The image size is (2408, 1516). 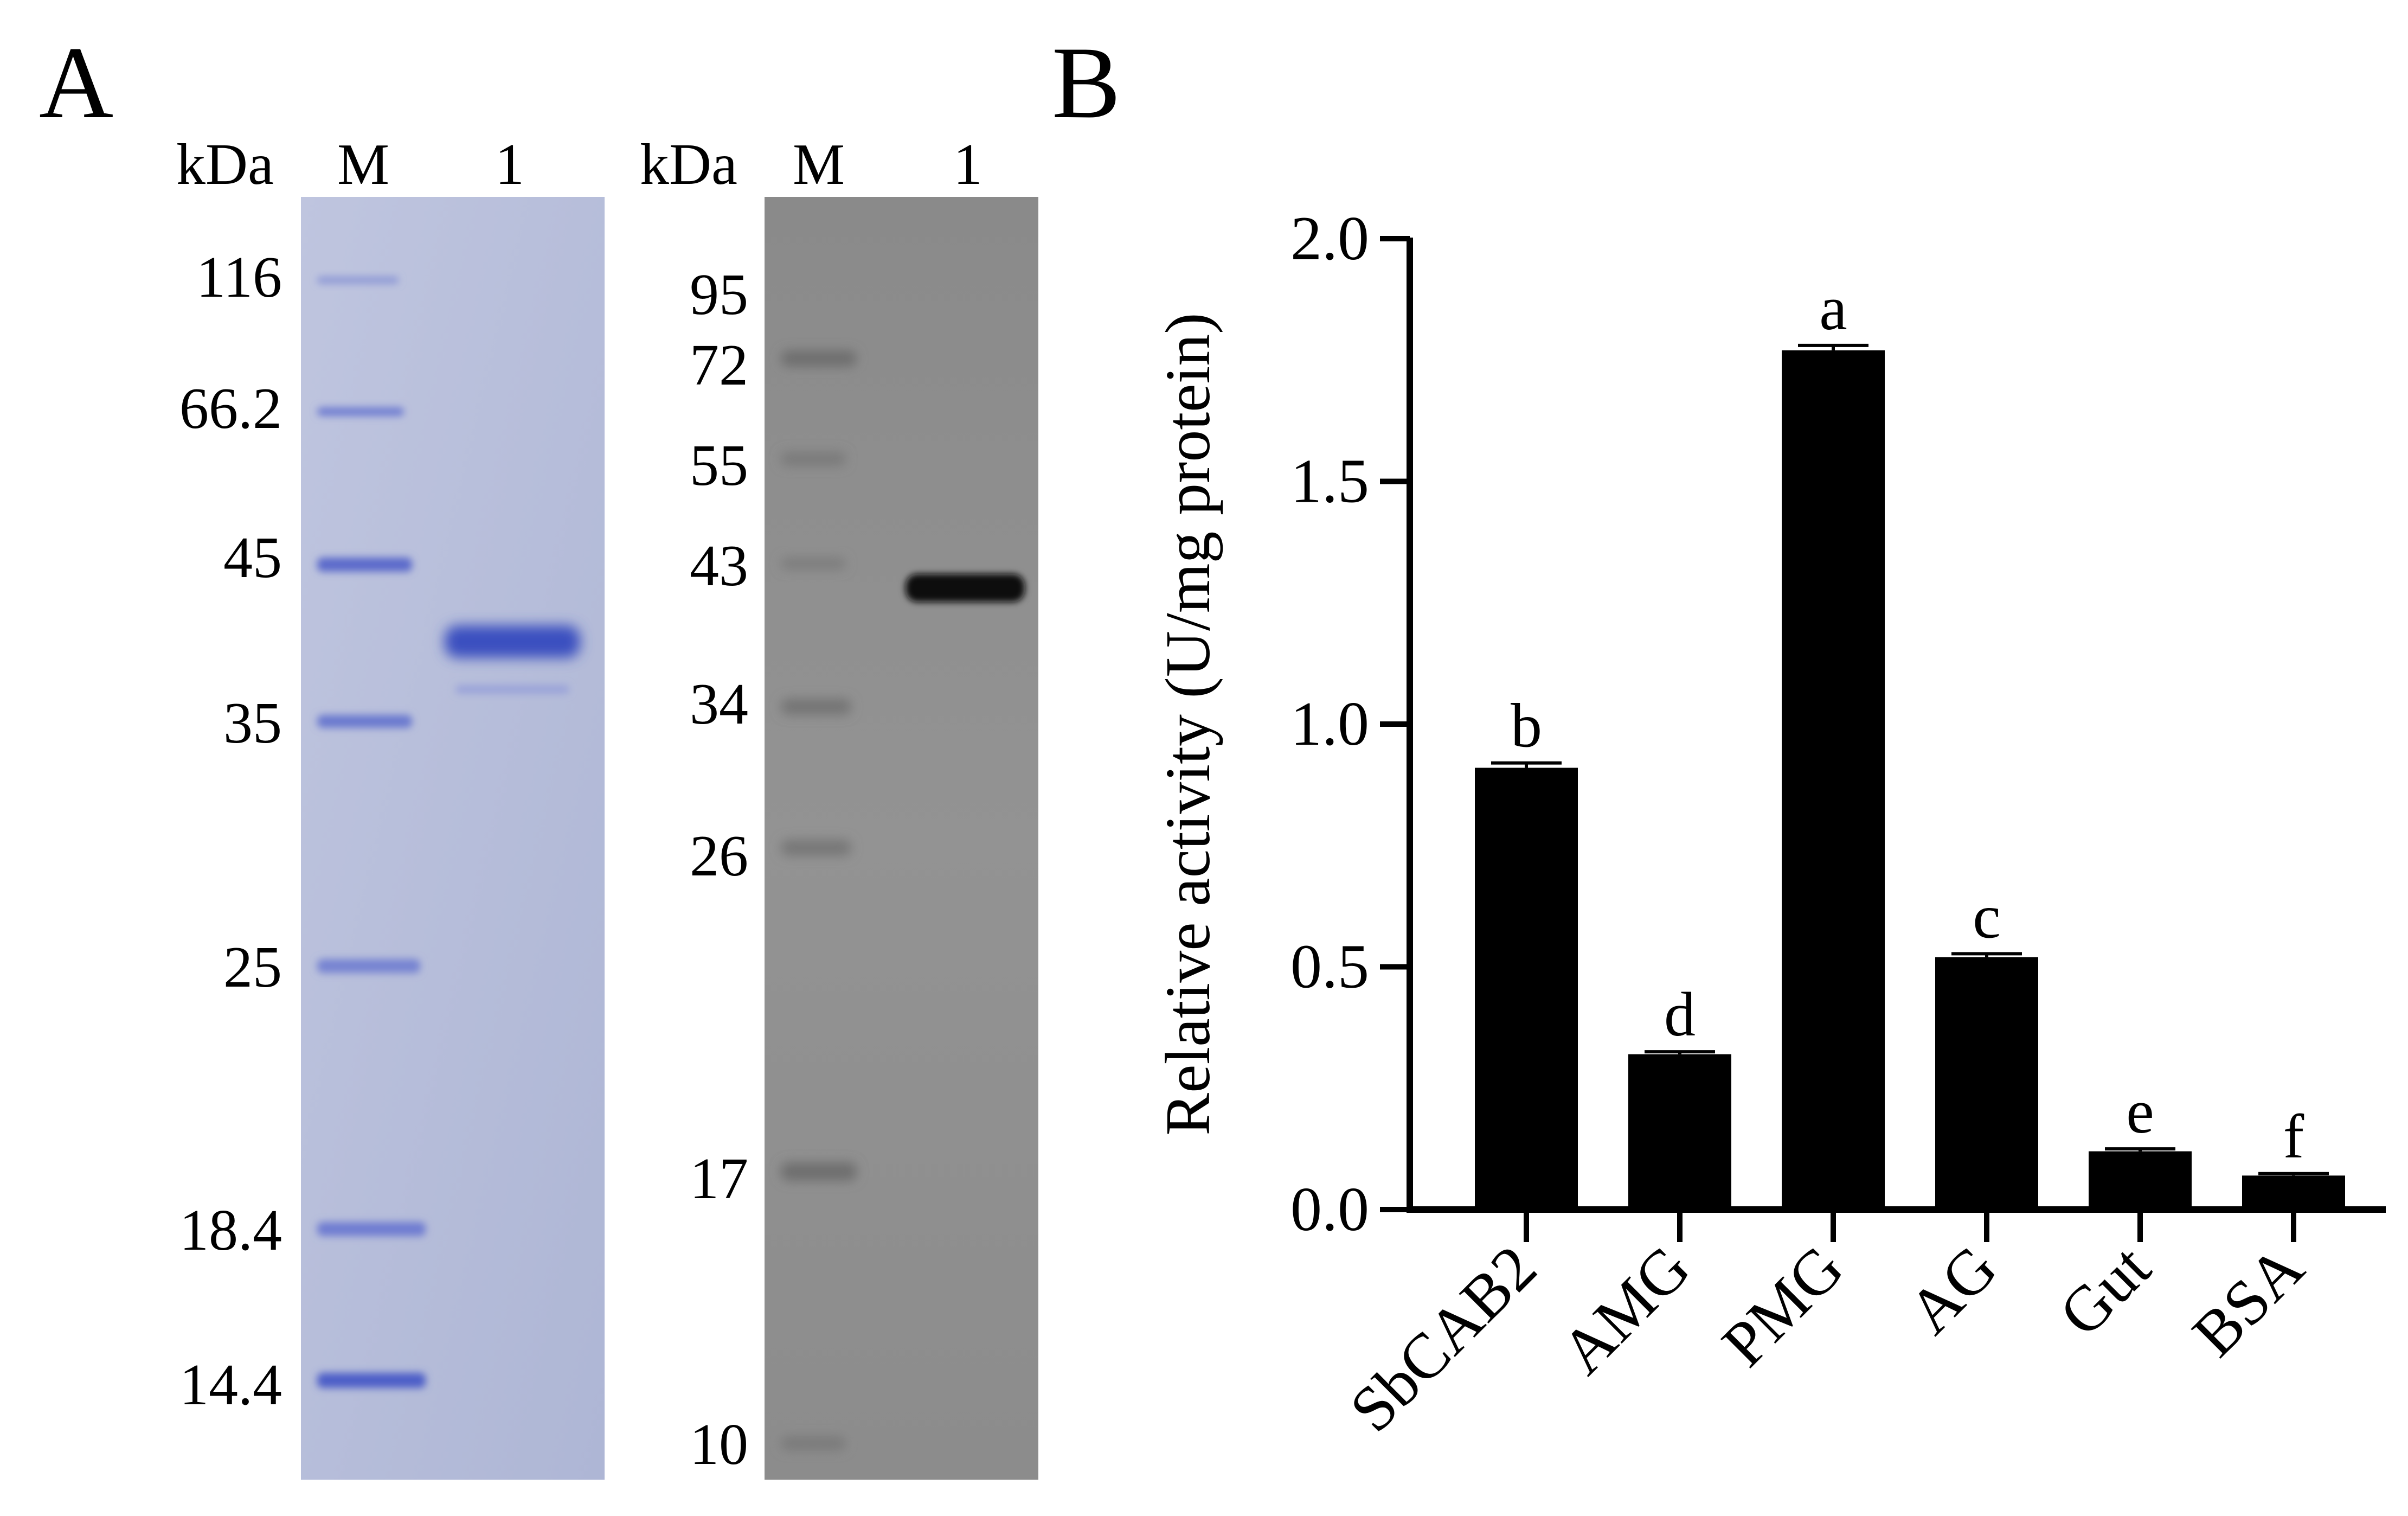 I want to click on wb-background, so click(x=901, y=838).